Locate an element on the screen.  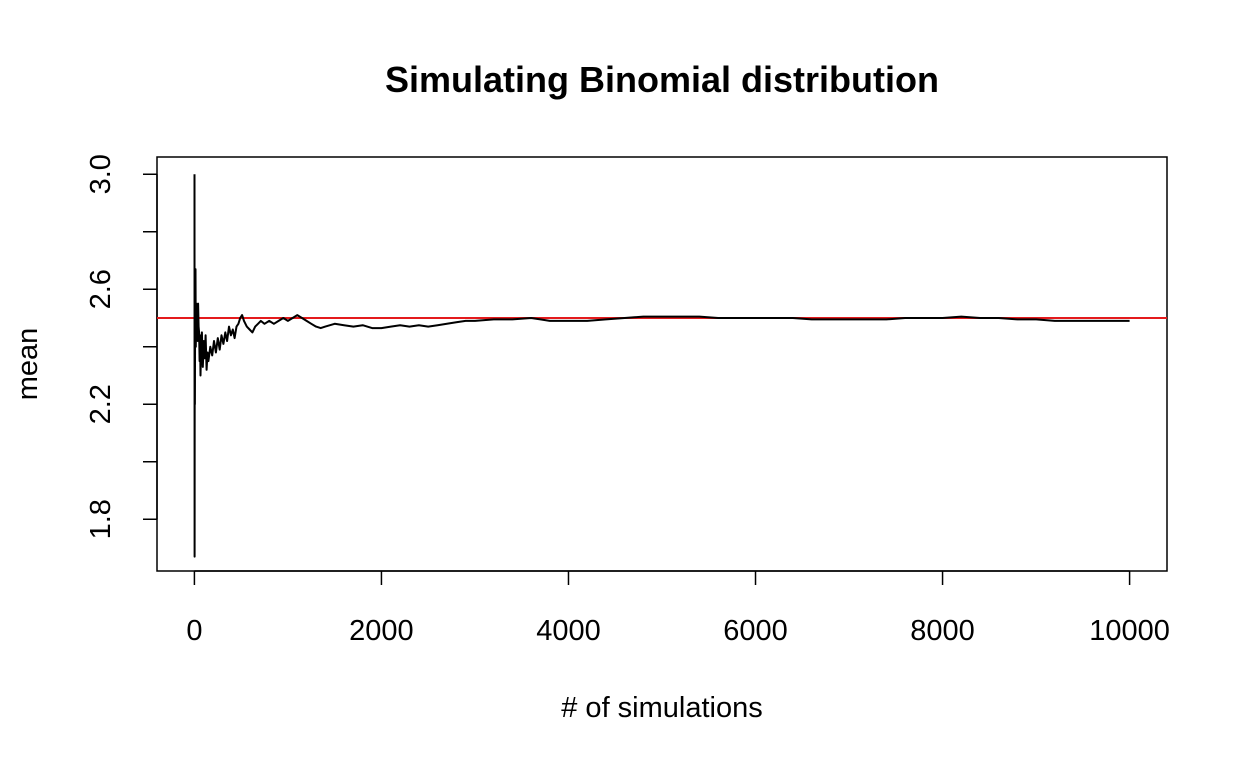
x-axis: 0 2000 4000 6000 8000 10000 is located at coordinates (678, 608).